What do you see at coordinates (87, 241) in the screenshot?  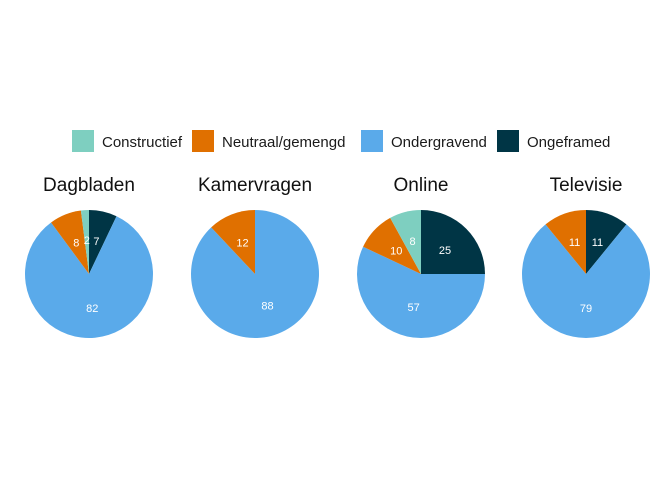 I see `slice-label-constructief: 2` at bounding box center [87, 241].